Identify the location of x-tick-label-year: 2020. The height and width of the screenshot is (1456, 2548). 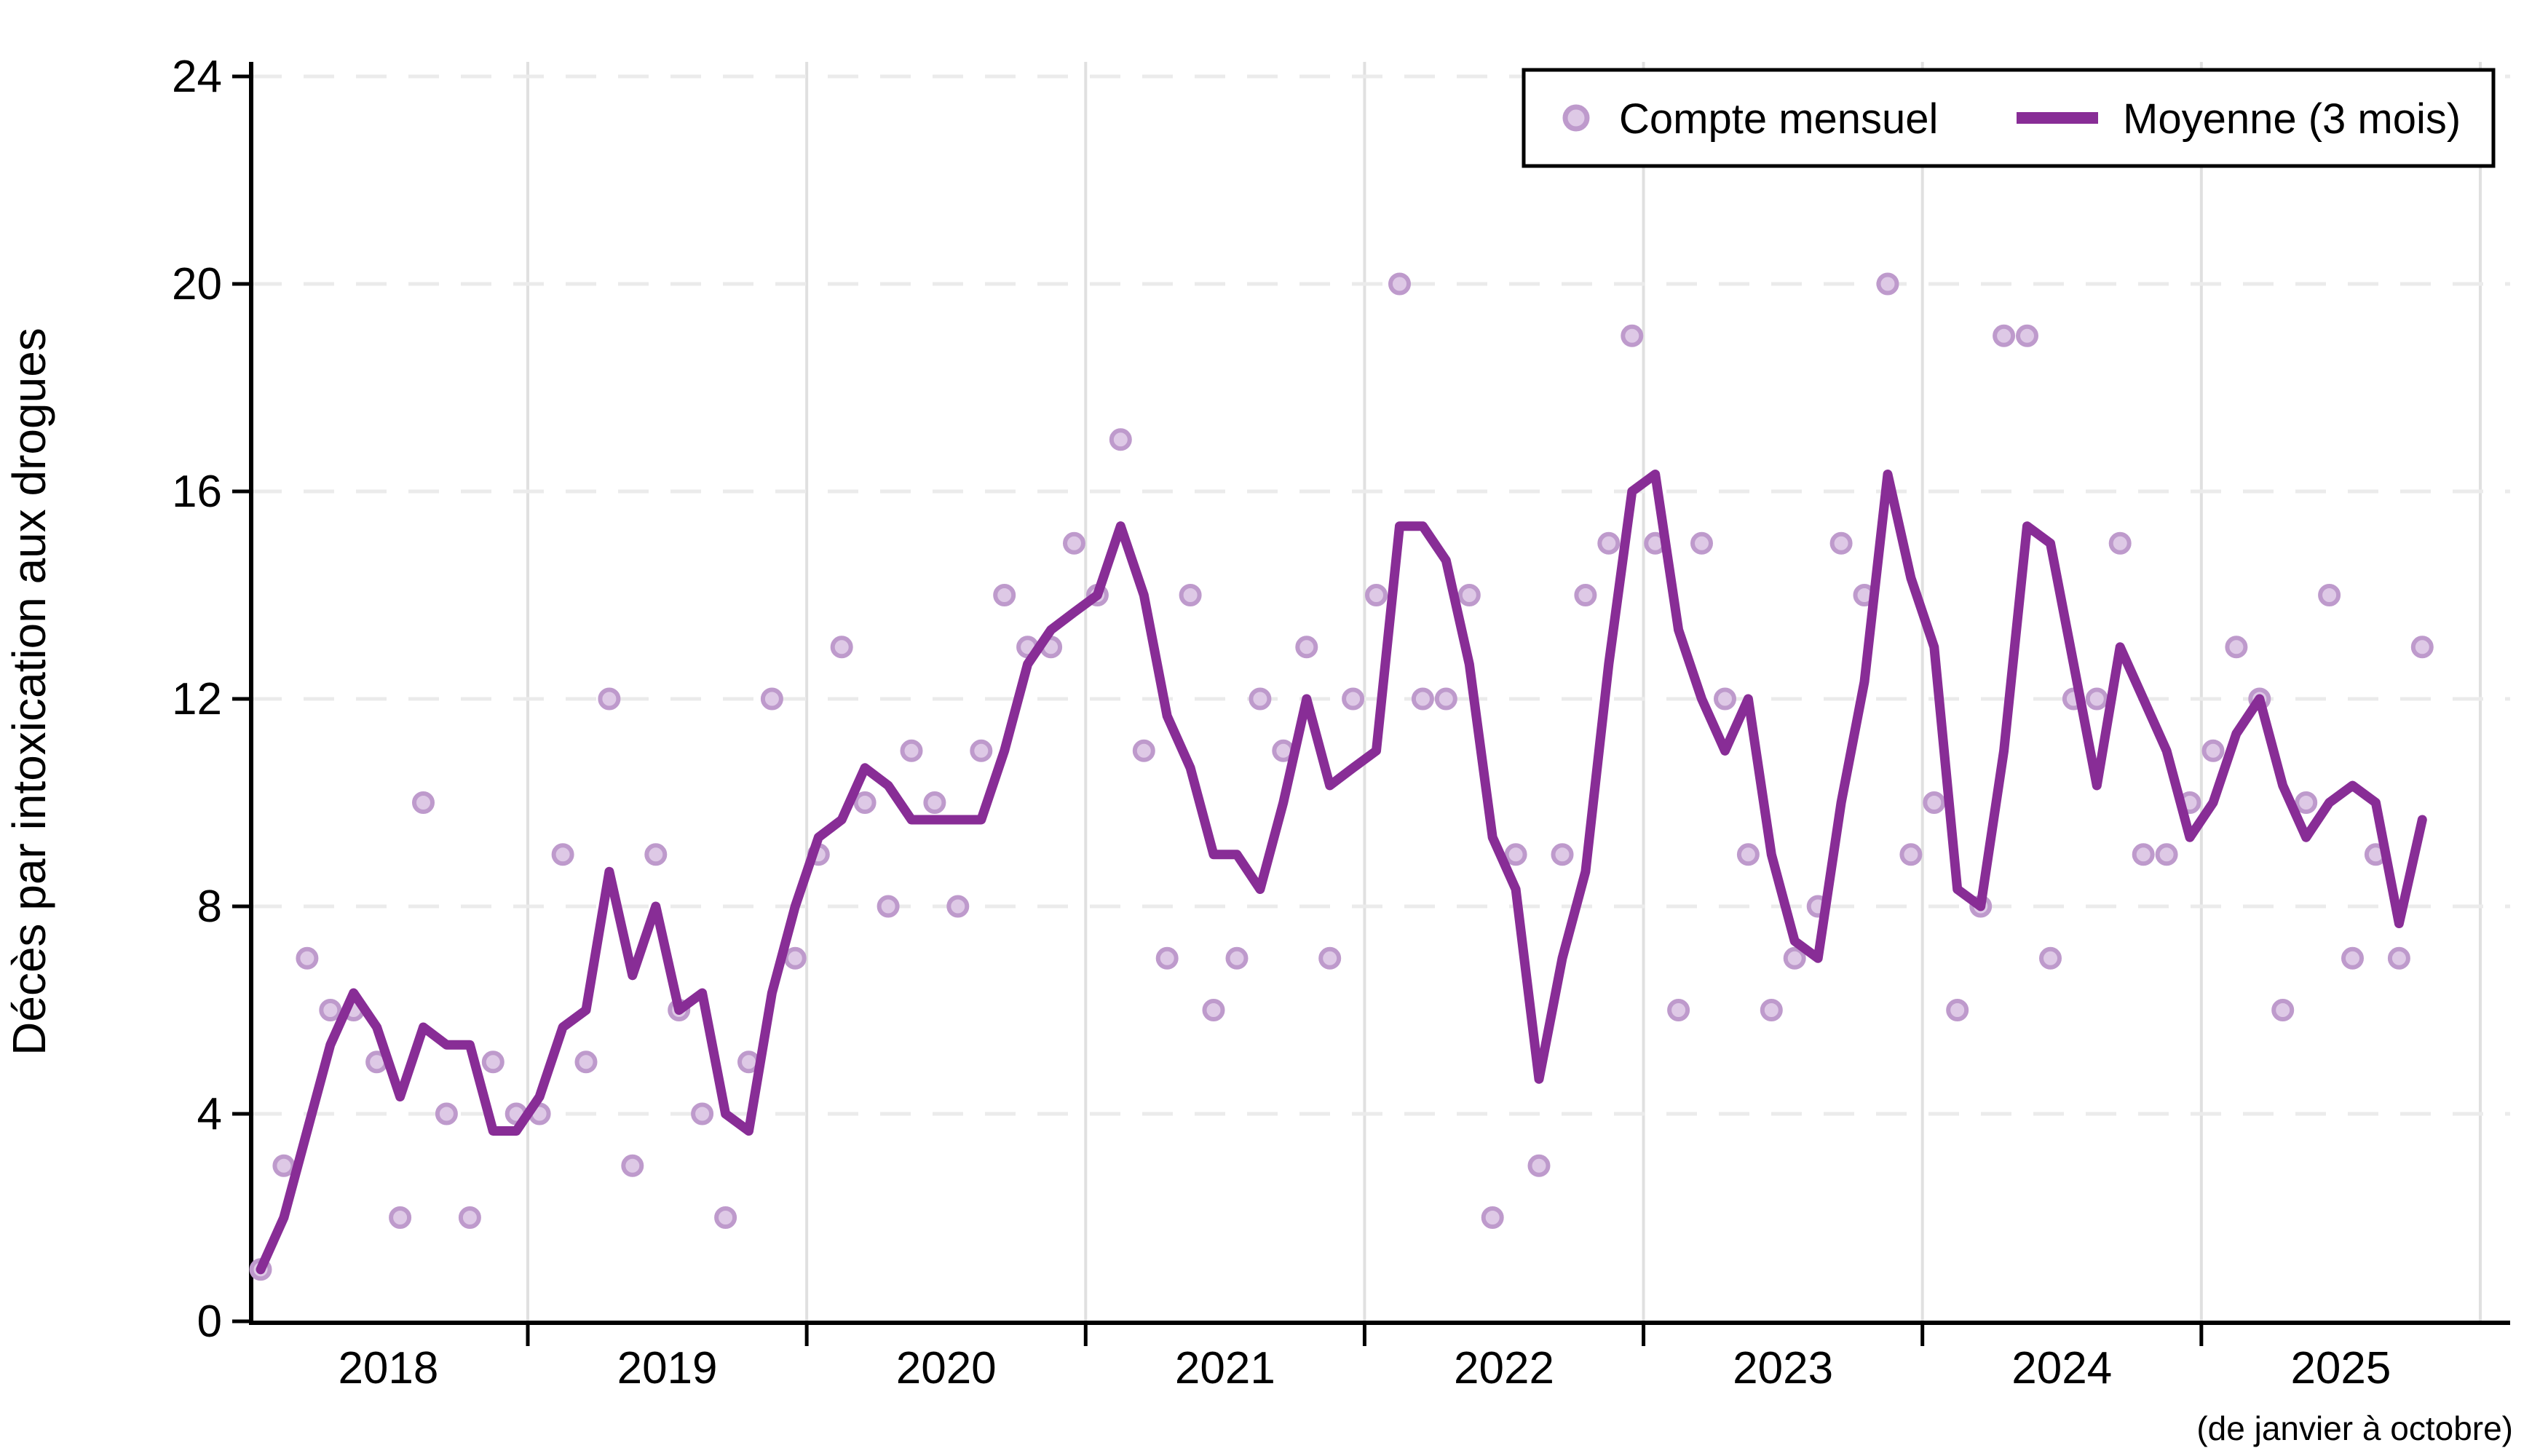
(946, 1368).